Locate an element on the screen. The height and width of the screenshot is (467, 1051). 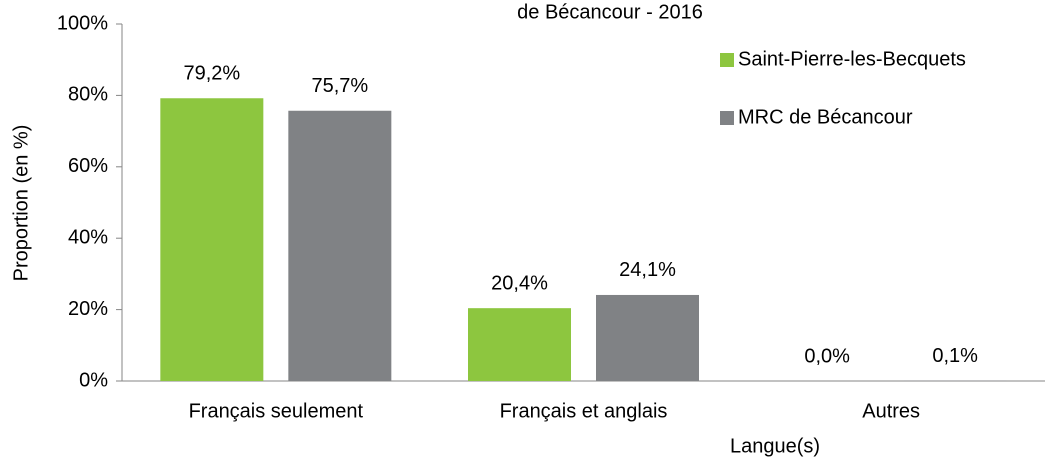
x-tick-label: Français seulement is located at coordinates (276, 411).